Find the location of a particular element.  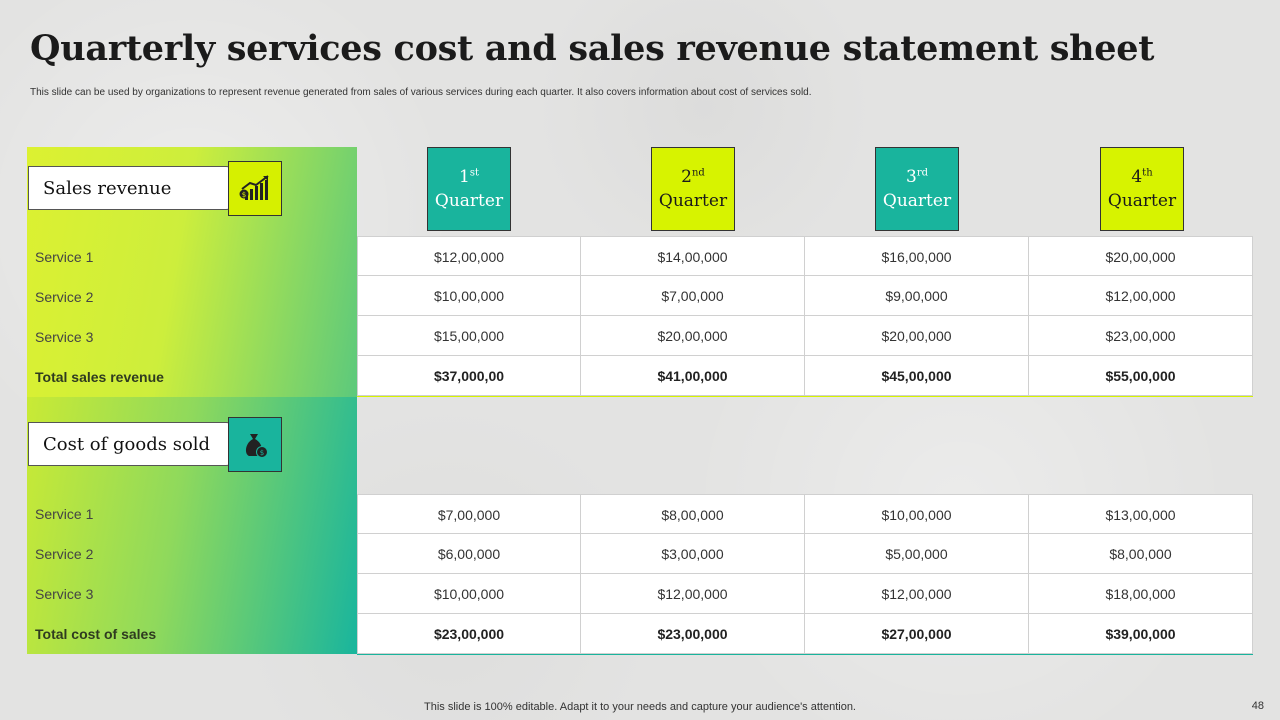

quarter-4-number: 4 is located at coordinates (1137, 177).